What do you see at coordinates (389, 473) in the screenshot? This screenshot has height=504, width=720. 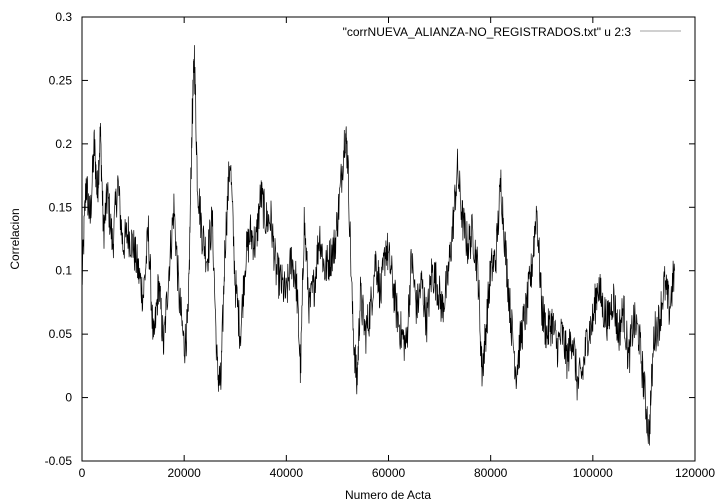 I see `x-tick-label: 60000` at bounding box center [389, 473].